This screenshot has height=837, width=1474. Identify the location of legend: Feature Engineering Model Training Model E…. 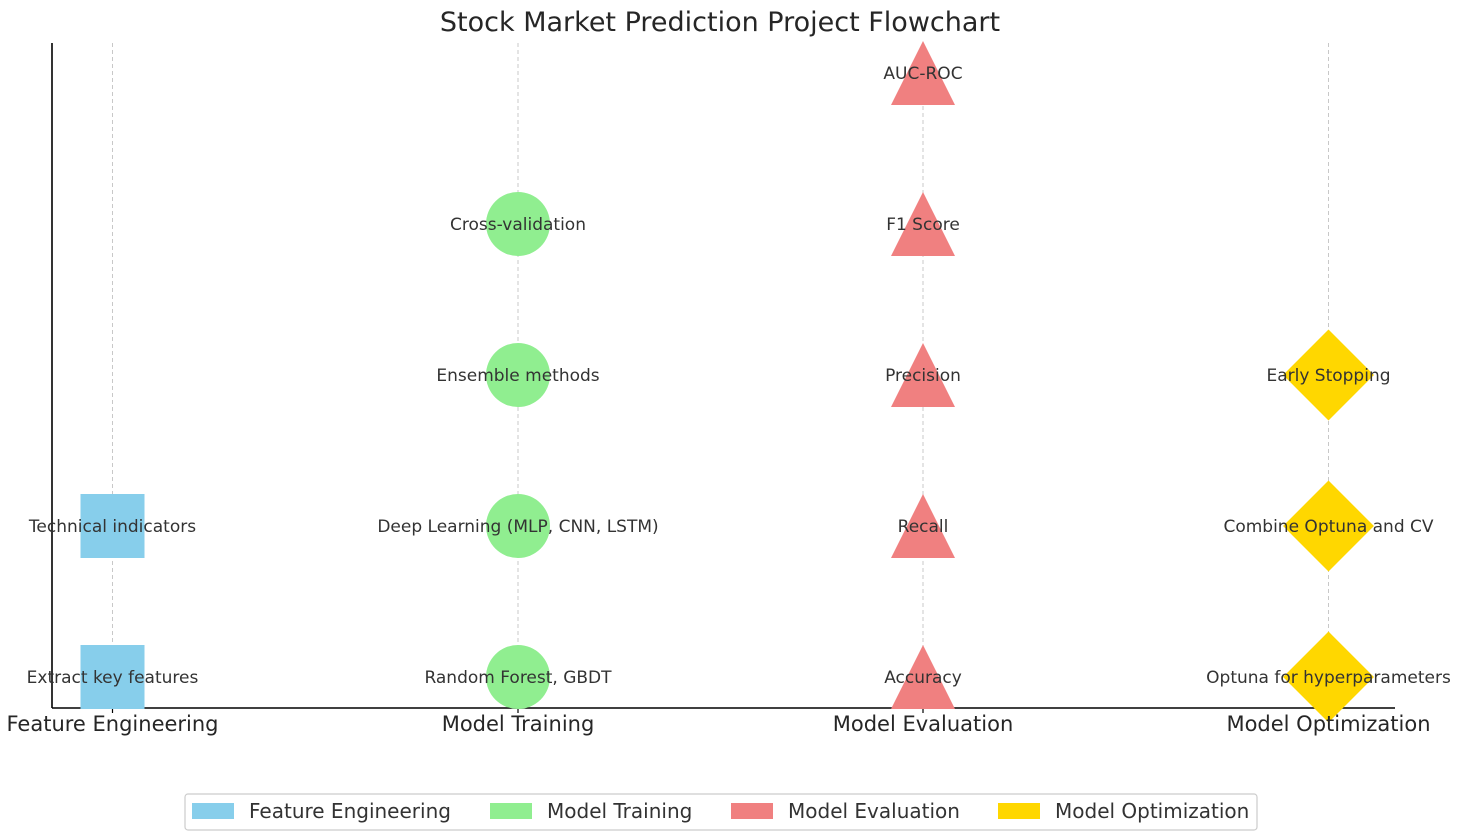
(721, 812).